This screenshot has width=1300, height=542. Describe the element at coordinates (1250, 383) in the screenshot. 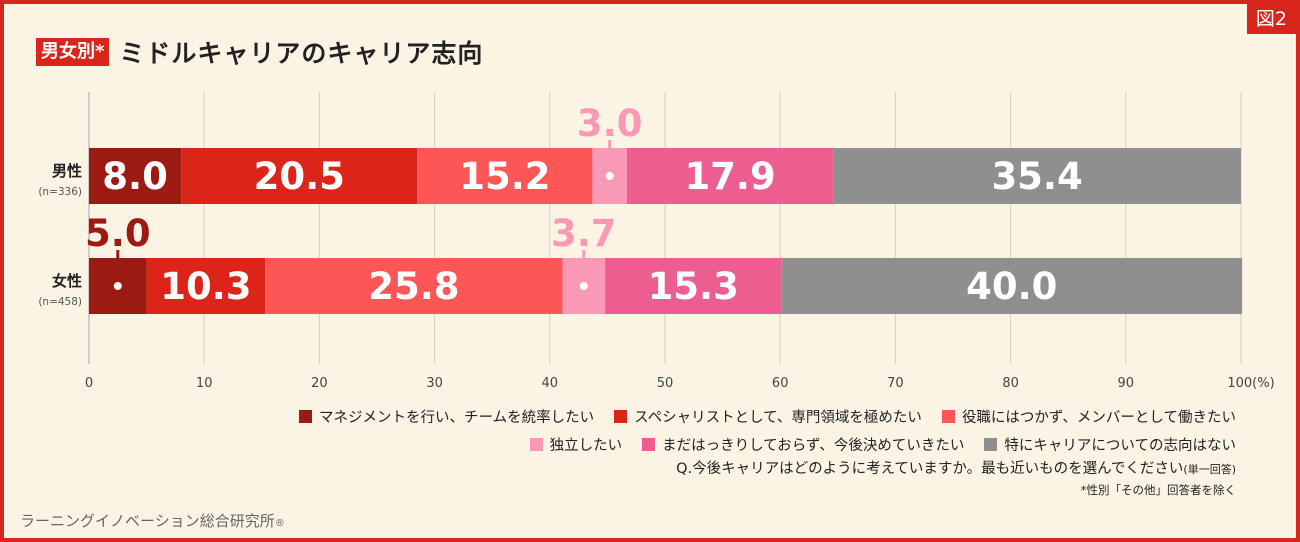

I see `x-tick-label: 100(%)` at that location.